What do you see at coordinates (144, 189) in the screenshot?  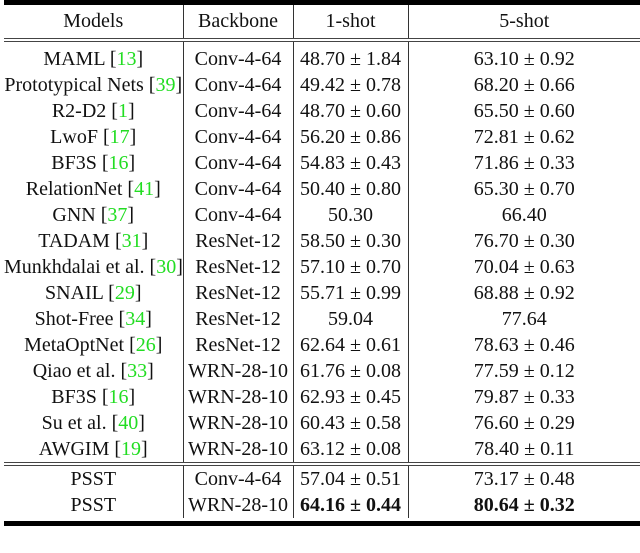 I see `citation-link: 41` at bounding box center [144, 189].